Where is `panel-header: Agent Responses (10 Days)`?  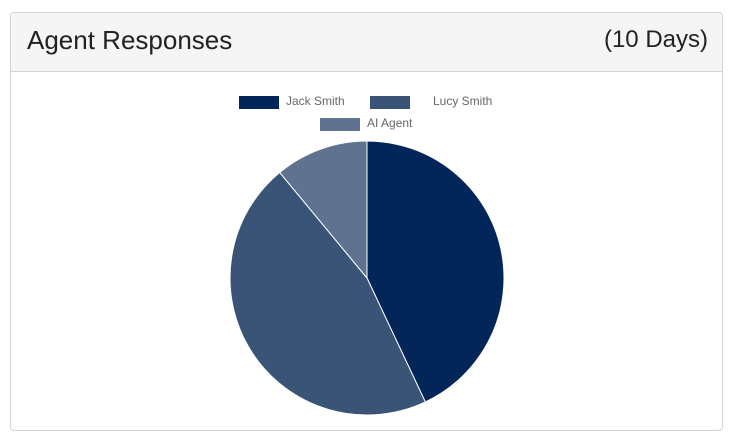 panel-header: Agent Responses (10 Days) is located at coordinates (366, 42).